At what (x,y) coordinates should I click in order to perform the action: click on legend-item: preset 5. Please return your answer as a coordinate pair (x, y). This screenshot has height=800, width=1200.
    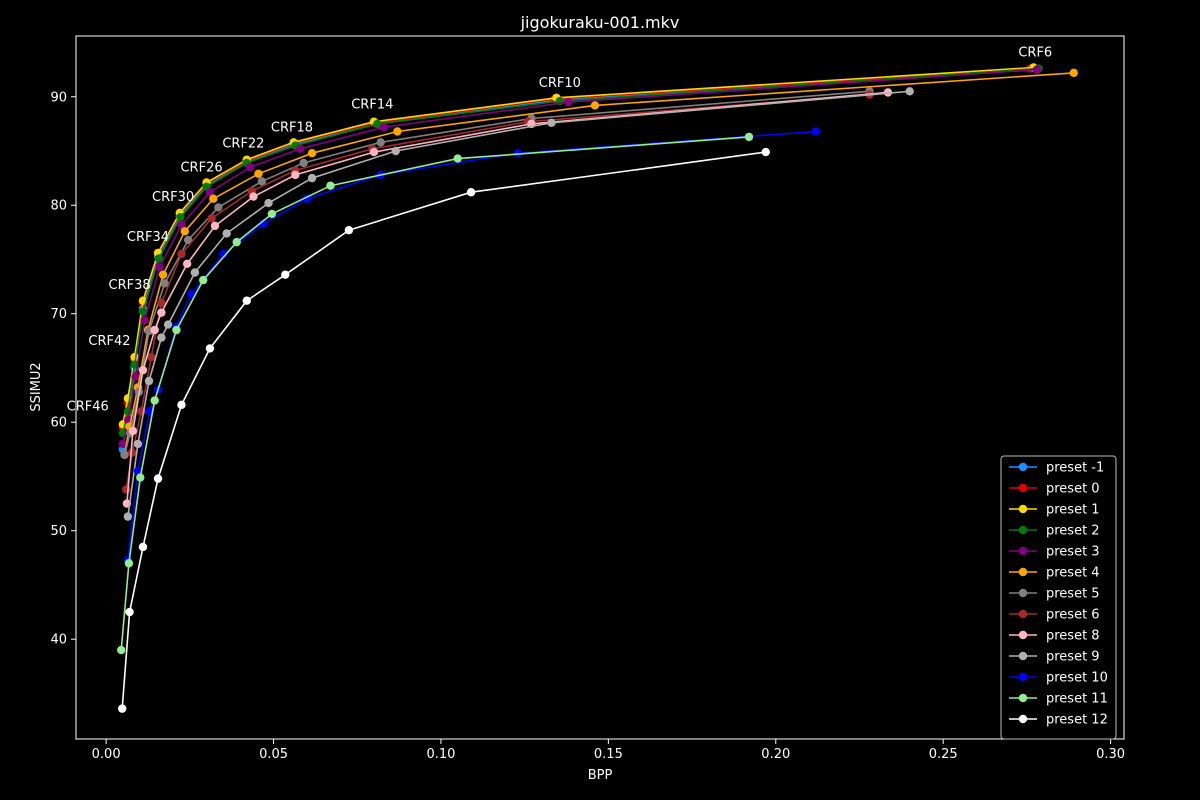
    Looking at the image, I should click on (1054, 594).